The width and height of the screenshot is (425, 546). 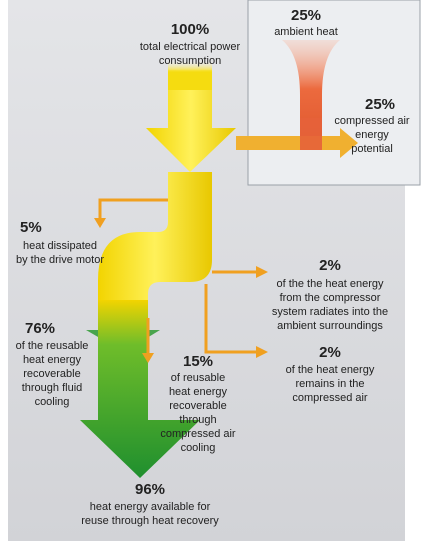 I want to click on ambient-flow, so click(x=311, y=89).